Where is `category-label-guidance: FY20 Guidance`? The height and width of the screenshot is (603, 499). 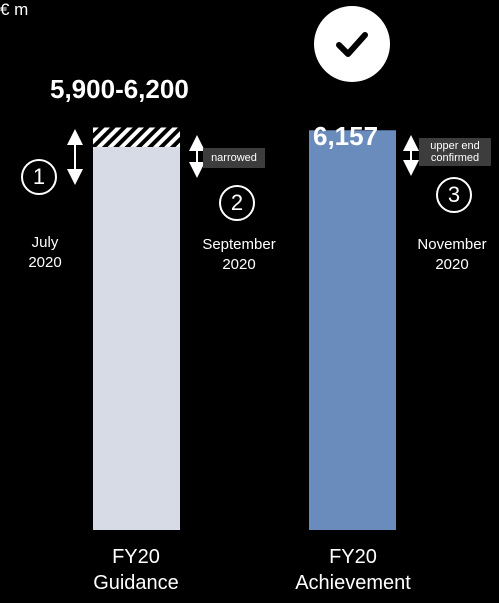
category-label-guidance: FY20 Guidance is located at coordinates (136, 570).